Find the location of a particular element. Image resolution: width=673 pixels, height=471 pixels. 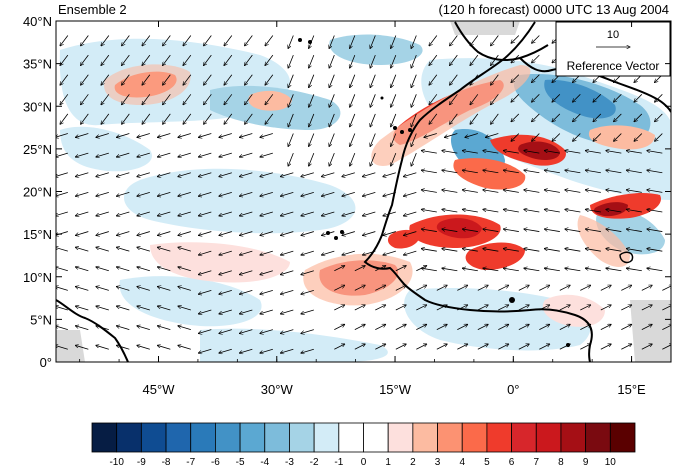

reference-vector-legend: 10 Reference Vector is located at coordinates (613, 49).